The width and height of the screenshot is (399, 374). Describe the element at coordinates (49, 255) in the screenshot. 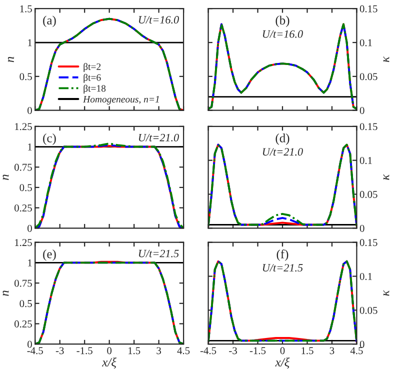

I see `annotation: (e)` at that location.